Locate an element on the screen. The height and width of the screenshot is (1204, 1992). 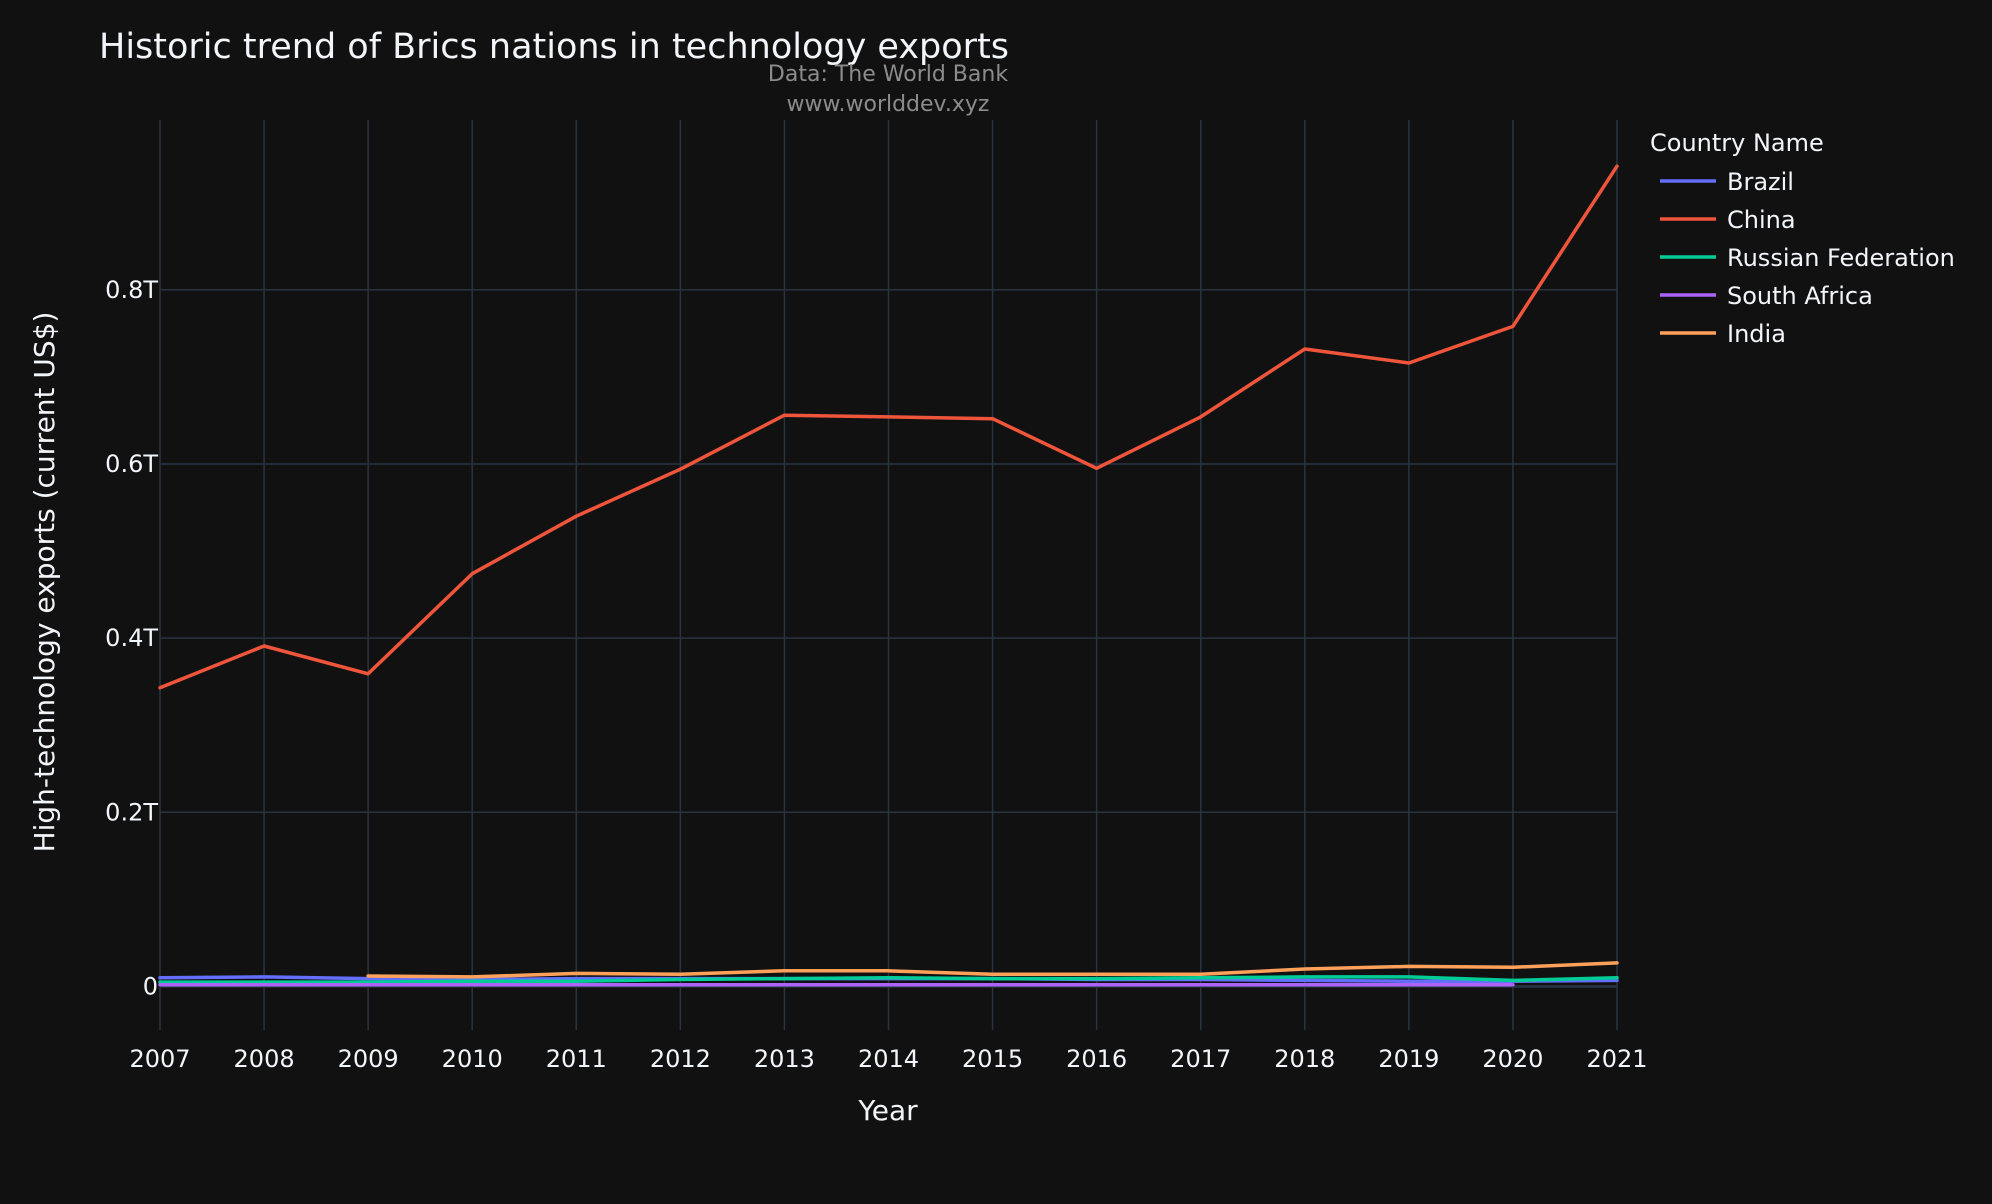
x-tick-label: 2010 is located at coordinates (472, 1059).